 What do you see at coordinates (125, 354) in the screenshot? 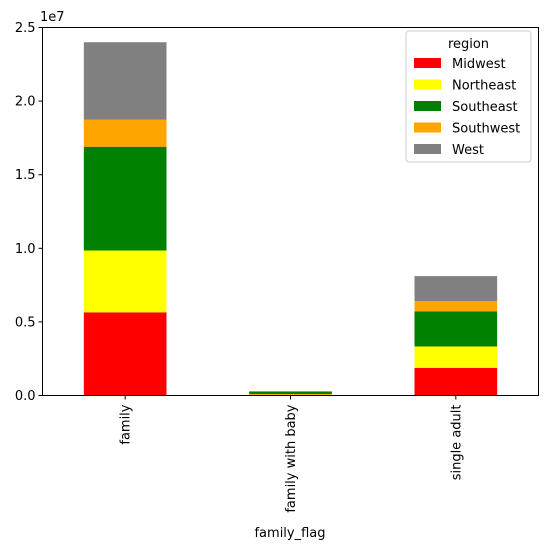
I see `bar-midwest-family` at bounding box center [125, 354].